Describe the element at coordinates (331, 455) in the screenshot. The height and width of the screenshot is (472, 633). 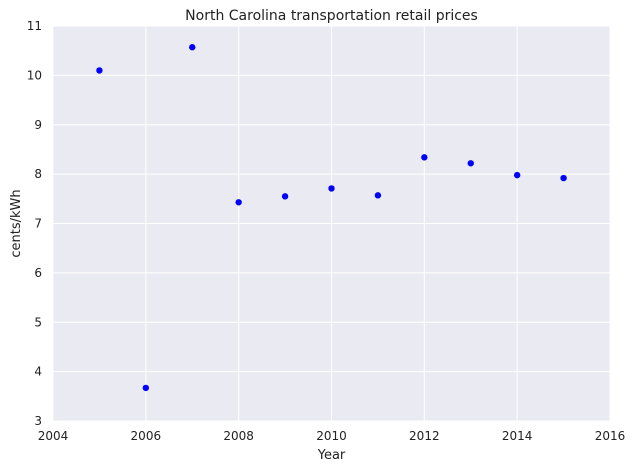
I see `x-axis-label: Year` at that location.